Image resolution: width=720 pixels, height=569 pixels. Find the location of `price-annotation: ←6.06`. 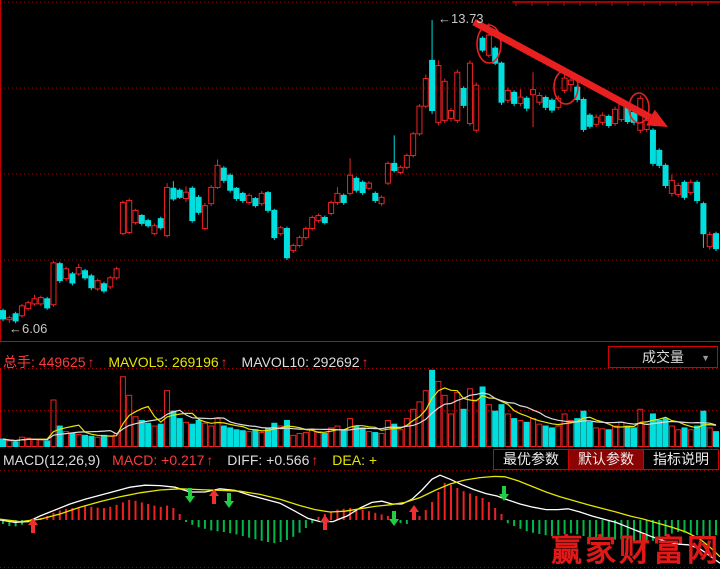

price-annotation: ←6.06 is located at coordinates (28, 328).